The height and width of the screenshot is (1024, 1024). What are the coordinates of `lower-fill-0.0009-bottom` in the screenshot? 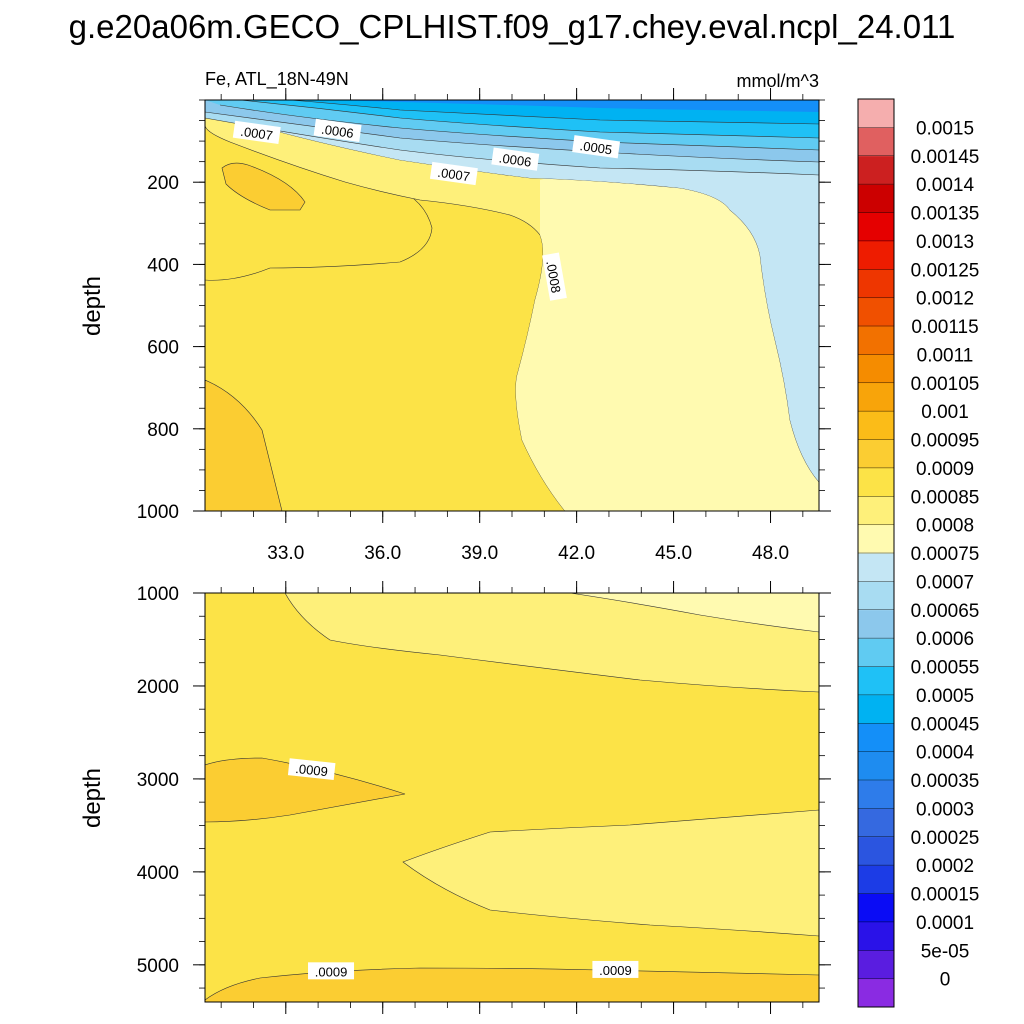 It's located at (512, 984).